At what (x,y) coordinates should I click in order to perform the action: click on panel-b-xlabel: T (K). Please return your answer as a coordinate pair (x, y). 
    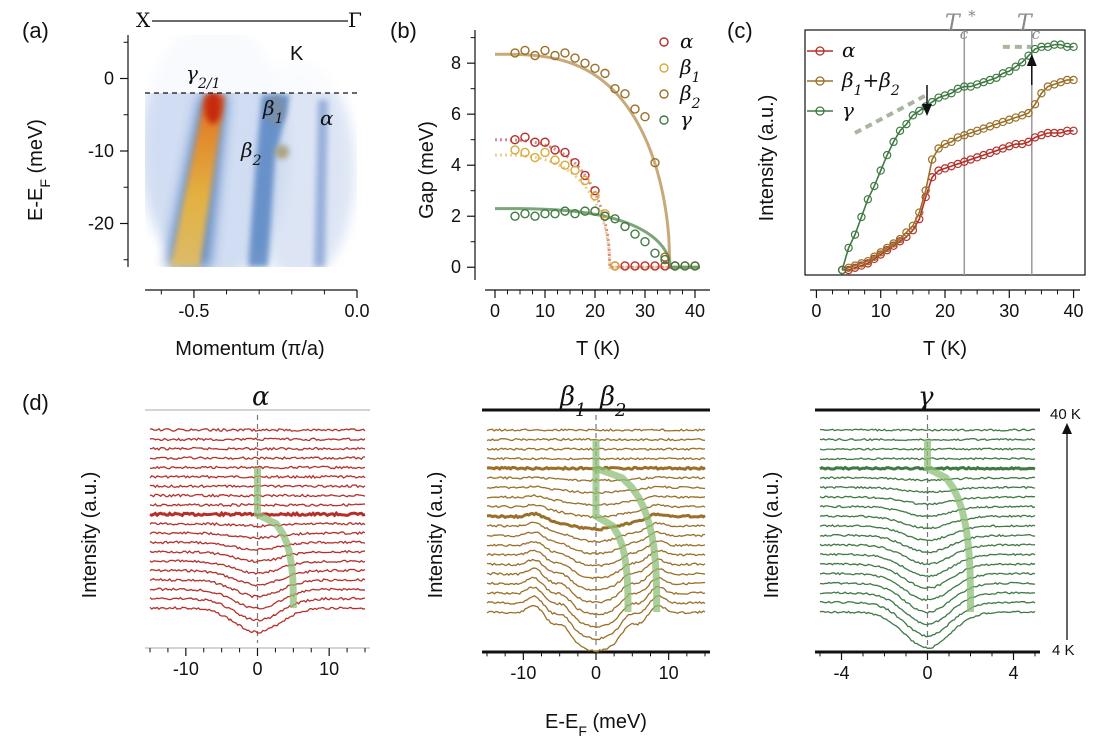
    Looking at the image, I should click on (598, 349).